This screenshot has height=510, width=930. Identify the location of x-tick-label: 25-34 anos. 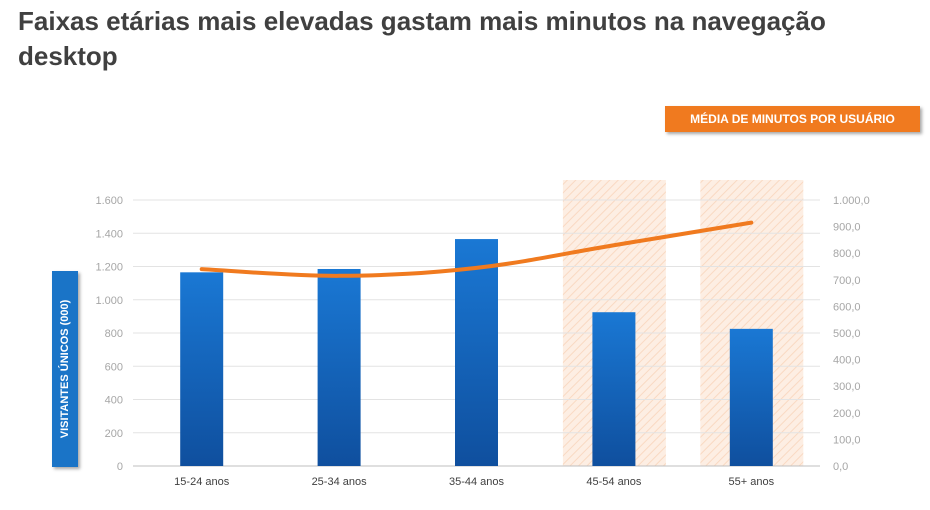
(340, 482).